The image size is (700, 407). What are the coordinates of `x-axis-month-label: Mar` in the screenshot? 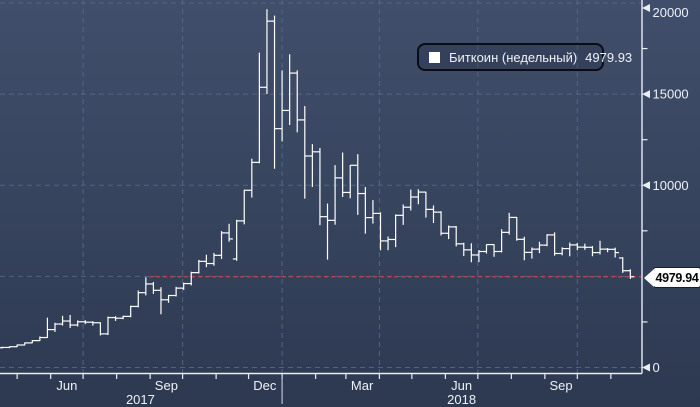 It's located at (362, 385).